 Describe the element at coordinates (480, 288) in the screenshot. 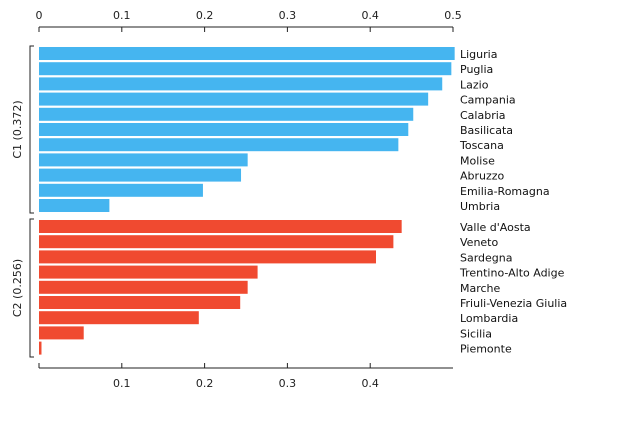

I see `category-label: Marche` at that location.